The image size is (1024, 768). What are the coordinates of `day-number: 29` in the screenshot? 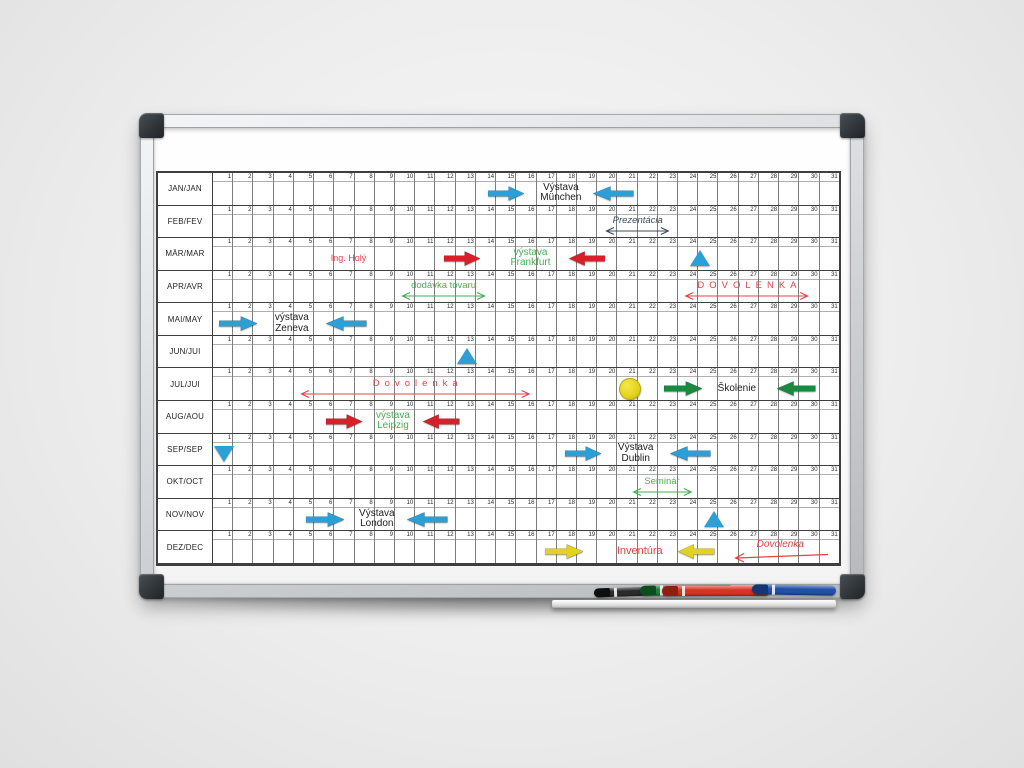 It's located at (789, 471).